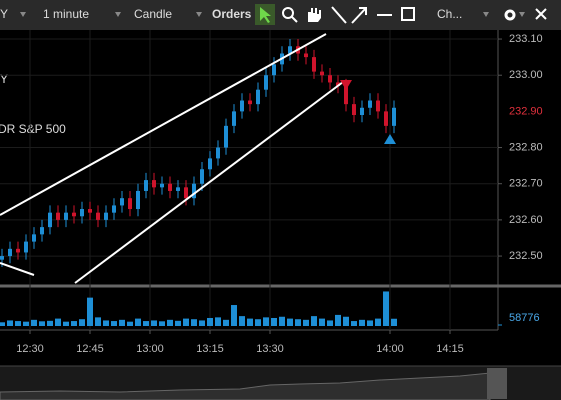 The height and width of the screenshot is (400, 561). I want to click on arrow-tool, so click(359, 15).